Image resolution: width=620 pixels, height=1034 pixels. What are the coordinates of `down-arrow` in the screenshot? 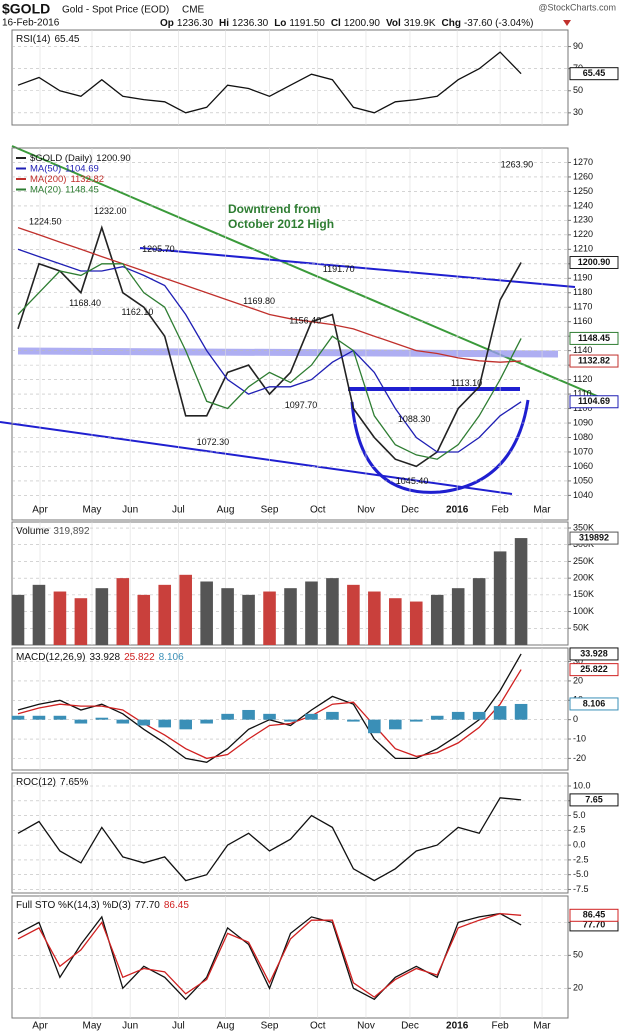 It's located at (567, 23).